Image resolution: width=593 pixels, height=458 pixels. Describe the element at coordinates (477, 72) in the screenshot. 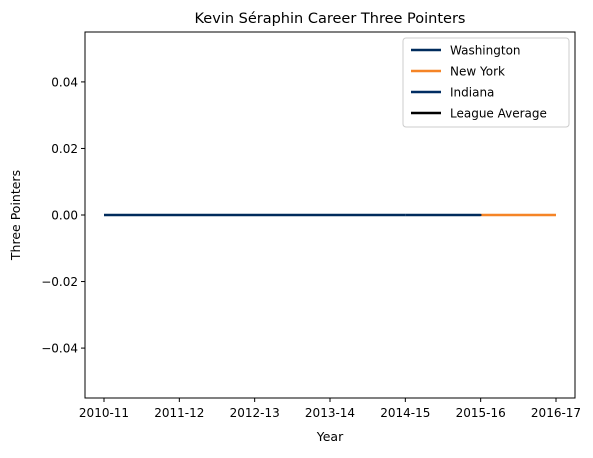

I see `legend-label: New York` at that location.